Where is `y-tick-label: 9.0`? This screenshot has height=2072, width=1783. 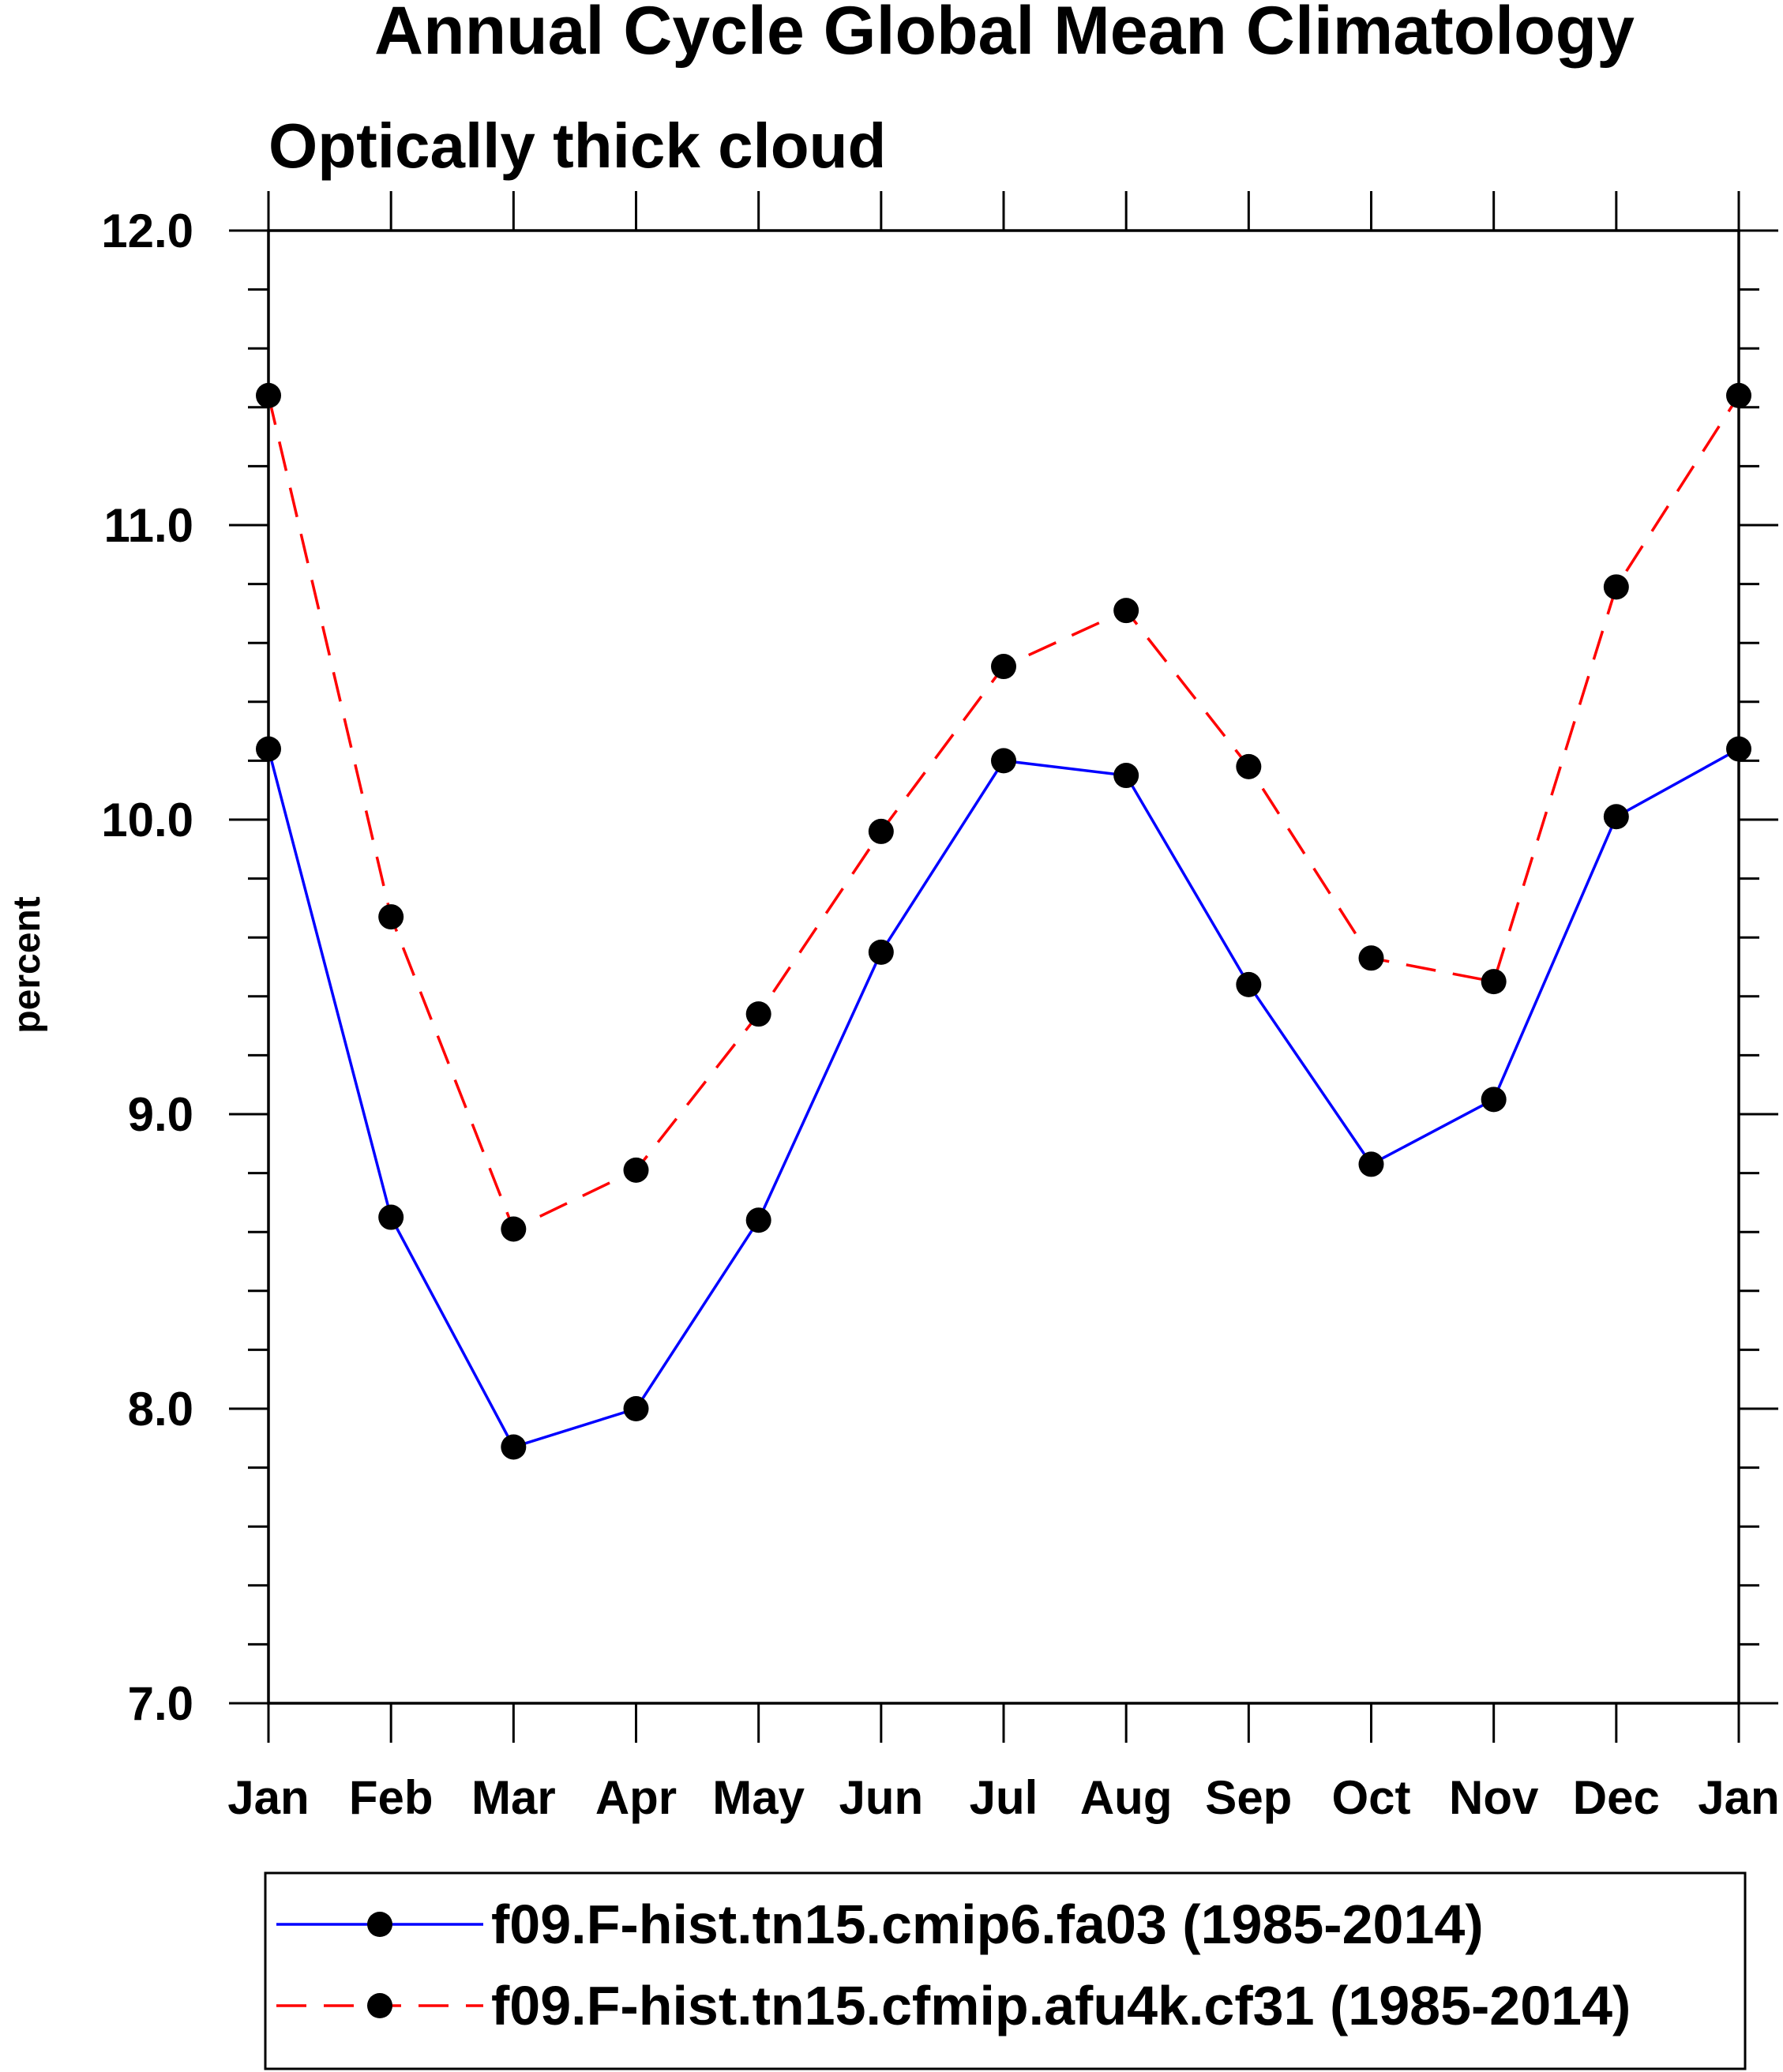 y-tick-label: 9.0 is located at coordinates (161, 1114).